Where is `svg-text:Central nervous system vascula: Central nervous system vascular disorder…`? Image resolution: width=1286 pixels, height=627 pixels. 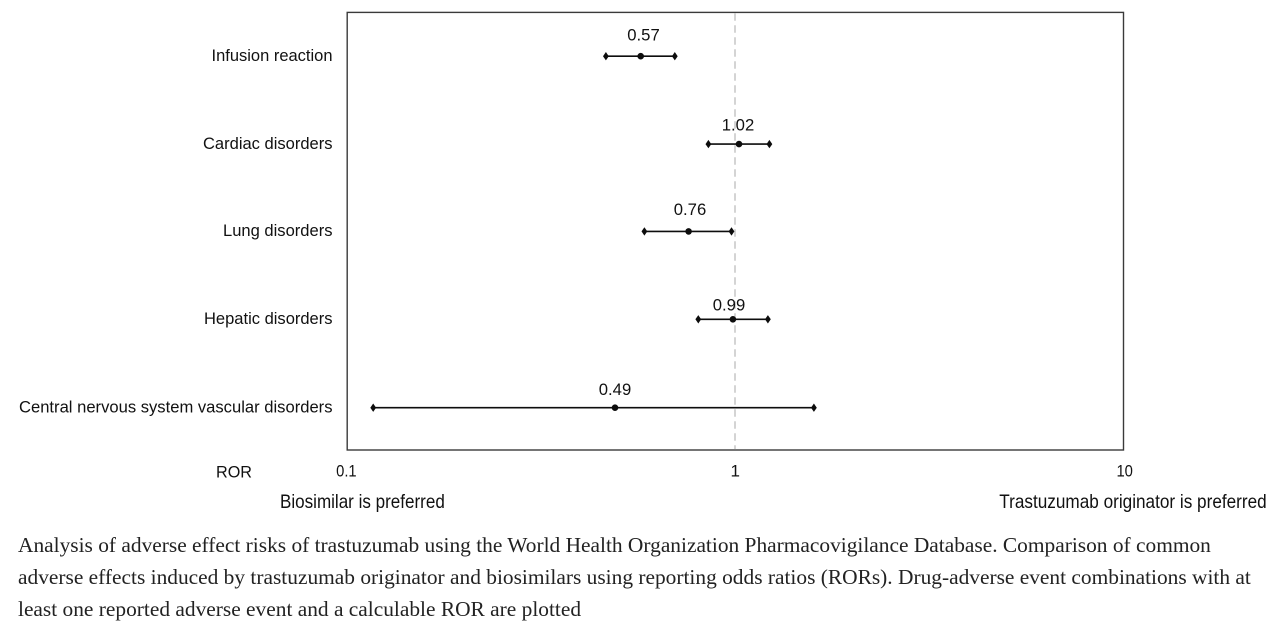 svg-text:Central nervous system vascula: Central nervous system vascular disorder… is located at coordinates (176, 408).